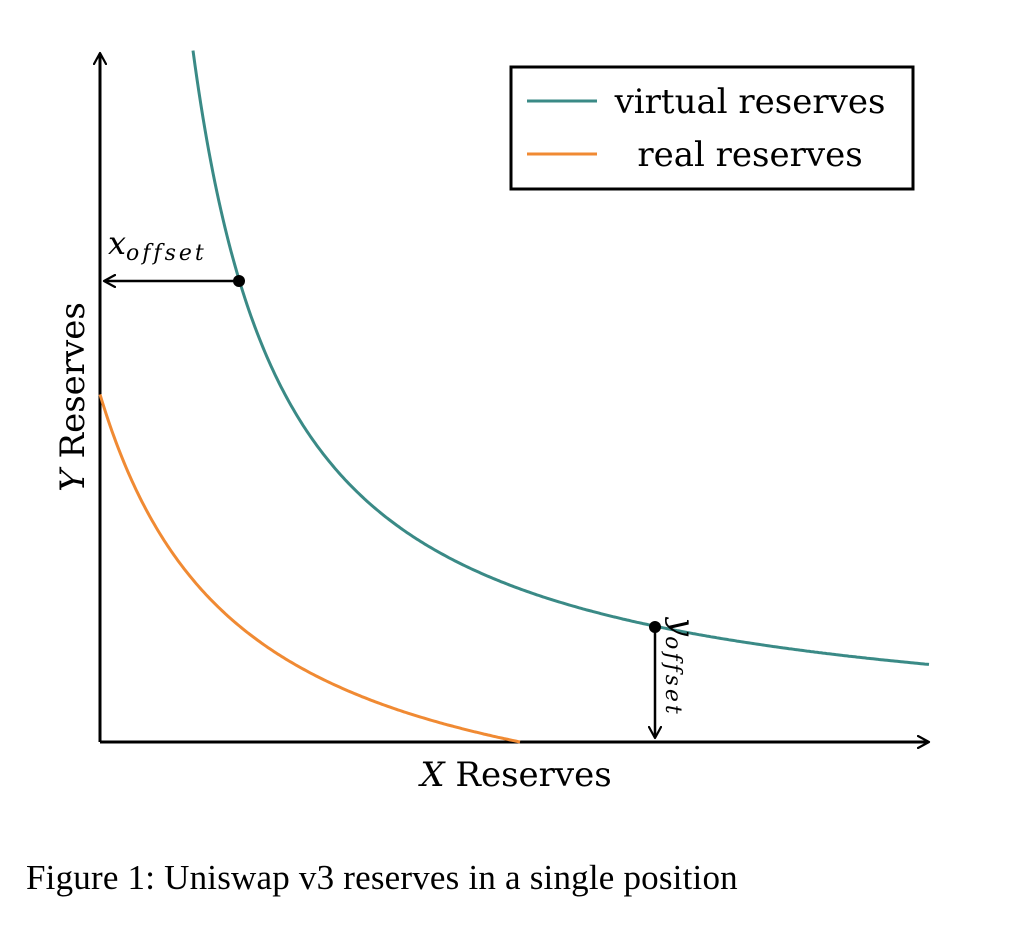  I want to click on legend-label-real: real reserves, so click(749, 155).